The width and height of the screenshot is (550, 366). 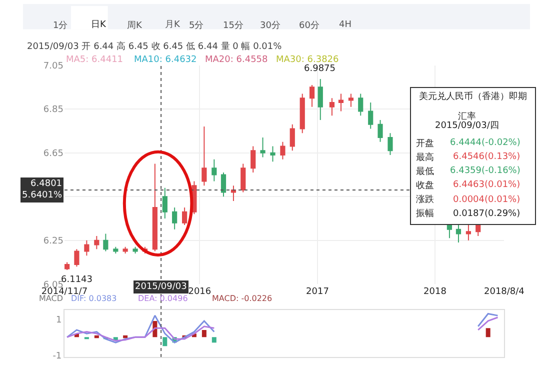 I want to click on x-tick-label: 2018/8/4, so click(x=504, y=292).